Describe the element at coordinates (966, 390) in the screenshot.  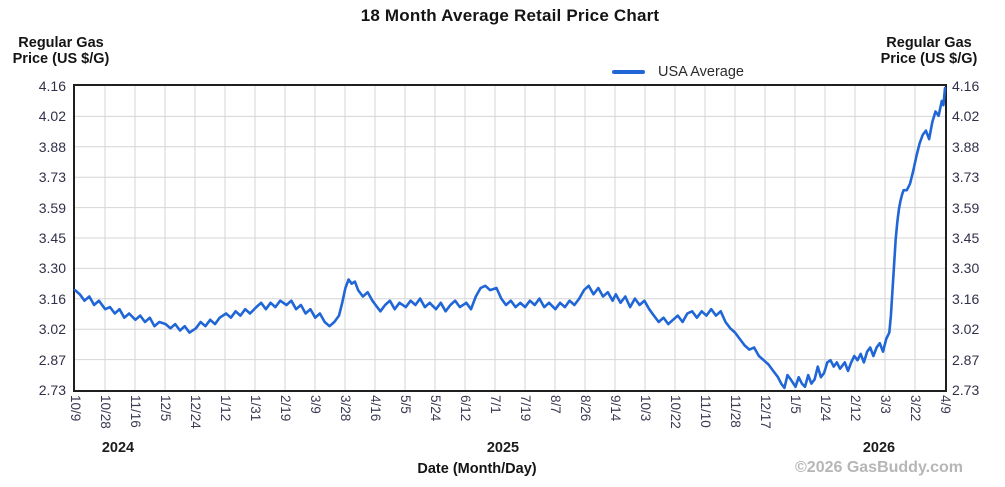
I see `y-tick-label-right: 2.73` at that location.